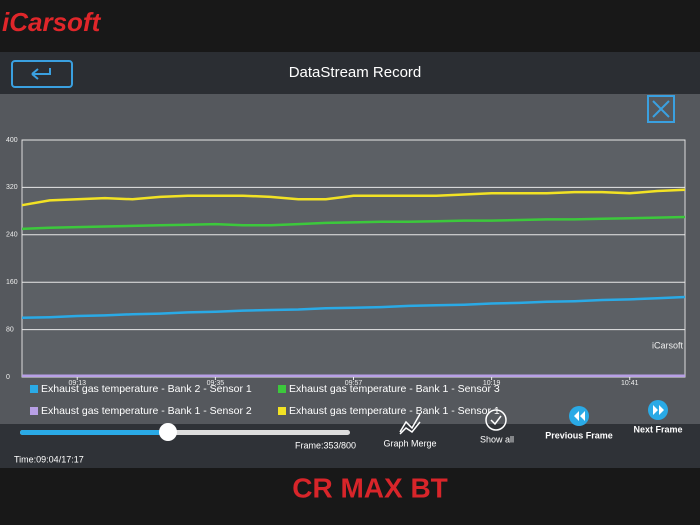  I want to click on show-all-icon, so click(496, 420).